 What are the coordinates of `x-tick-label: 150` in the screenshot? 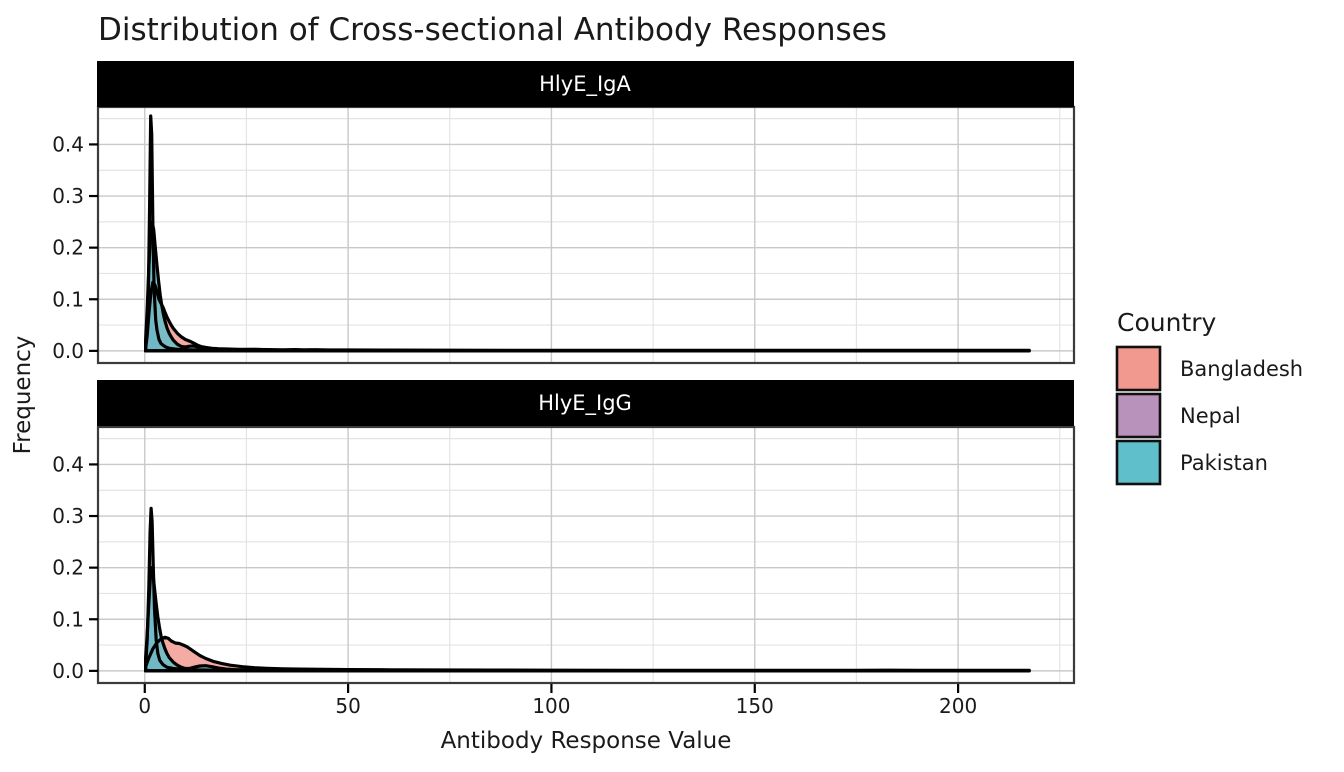 It's located at (755, 706).